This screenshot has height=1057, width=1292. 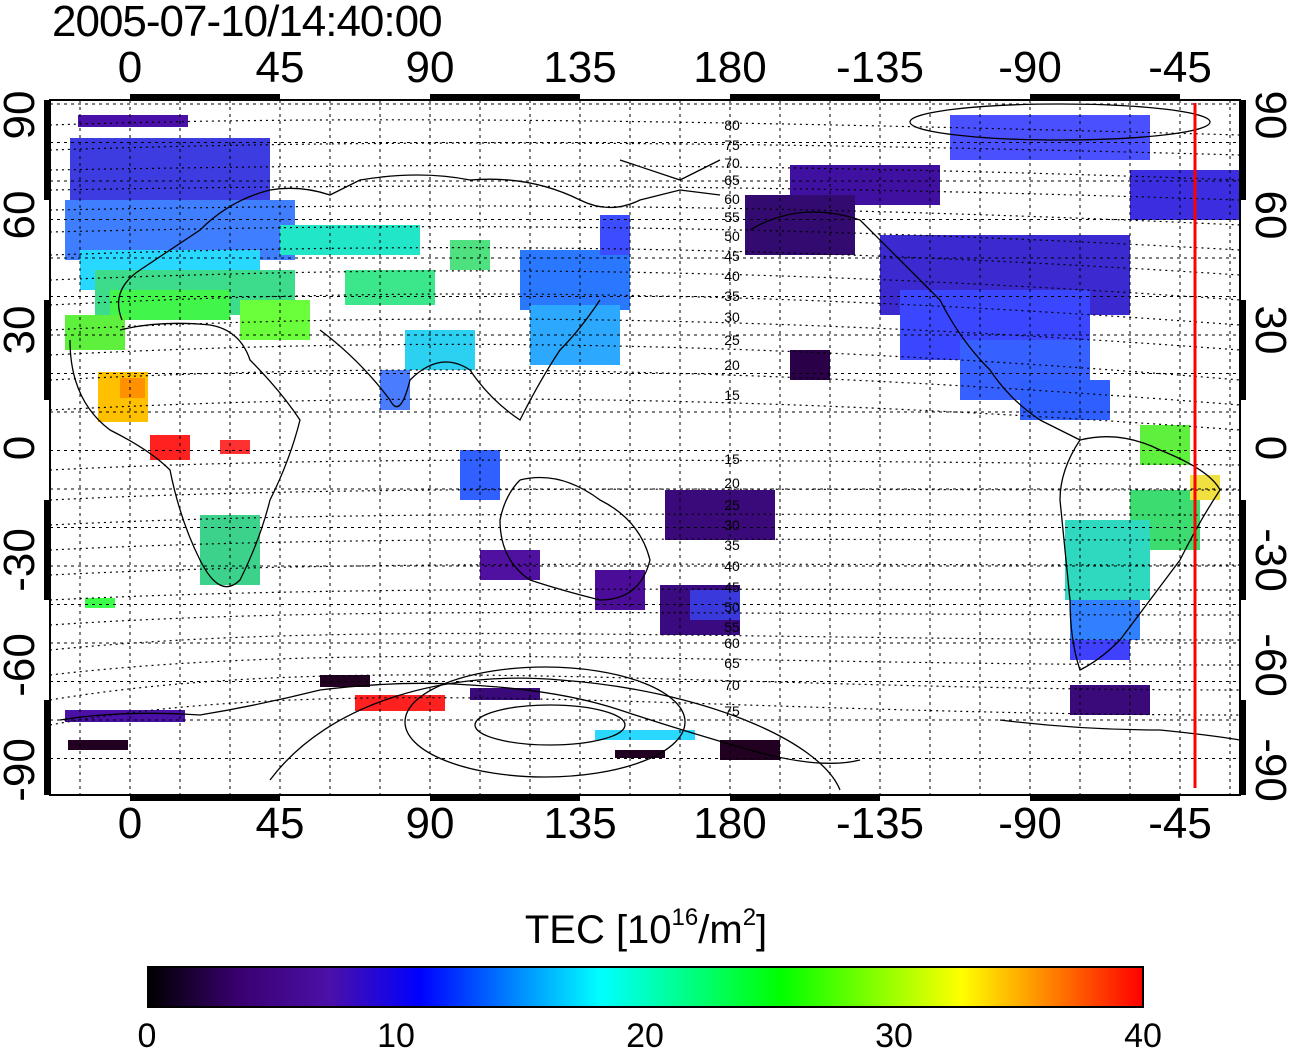 What do you see at coordinates (1030, 67) in the screenshot?
I see `top-lon-label: -90` at bounding box center [1030, 67].